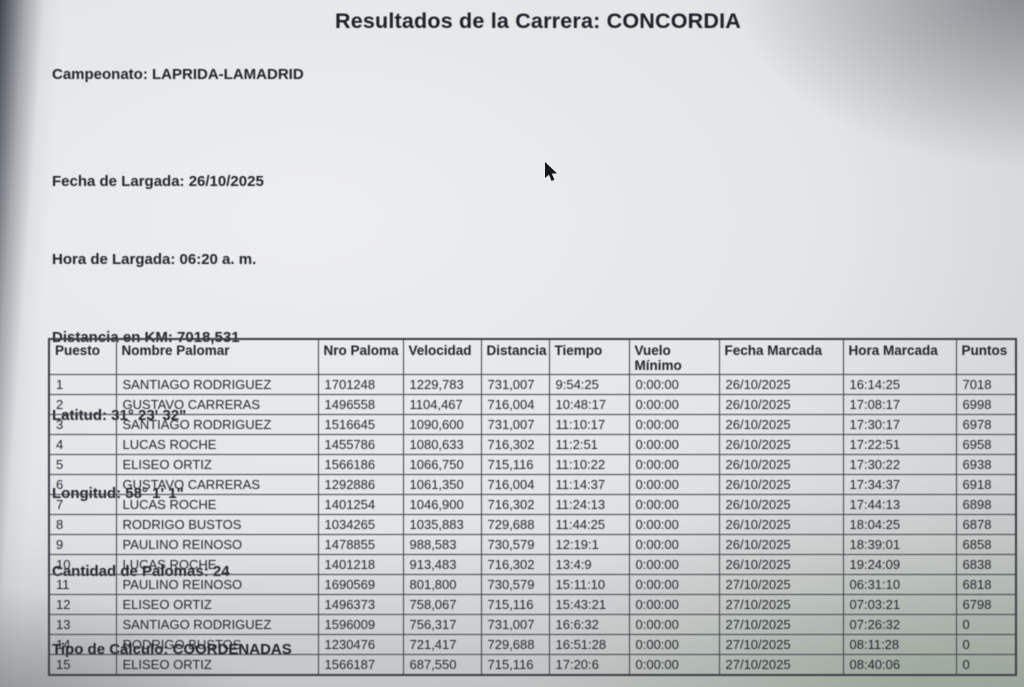  What do you see at coordinates (899, 584) in the screenshot?
I see `table-cell: 06:31:10` at bounding box center [899, 584].